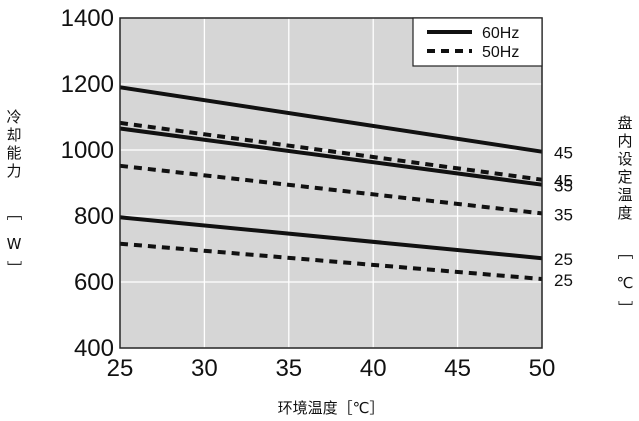 The image size is (639, 421). What do you see at coordinates (624, 195) in the screenshot?
I see `right-axis-label-char: 温` at bounding box center [624, 195].